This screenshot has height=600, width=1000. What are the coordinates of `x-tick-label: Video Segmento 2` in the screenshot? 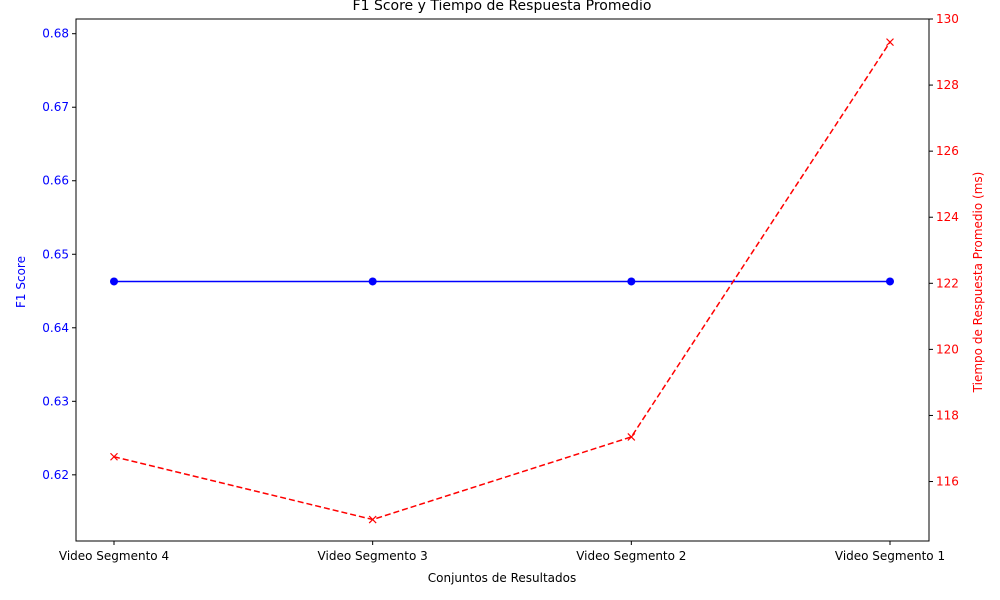 It's located at (631, 556).